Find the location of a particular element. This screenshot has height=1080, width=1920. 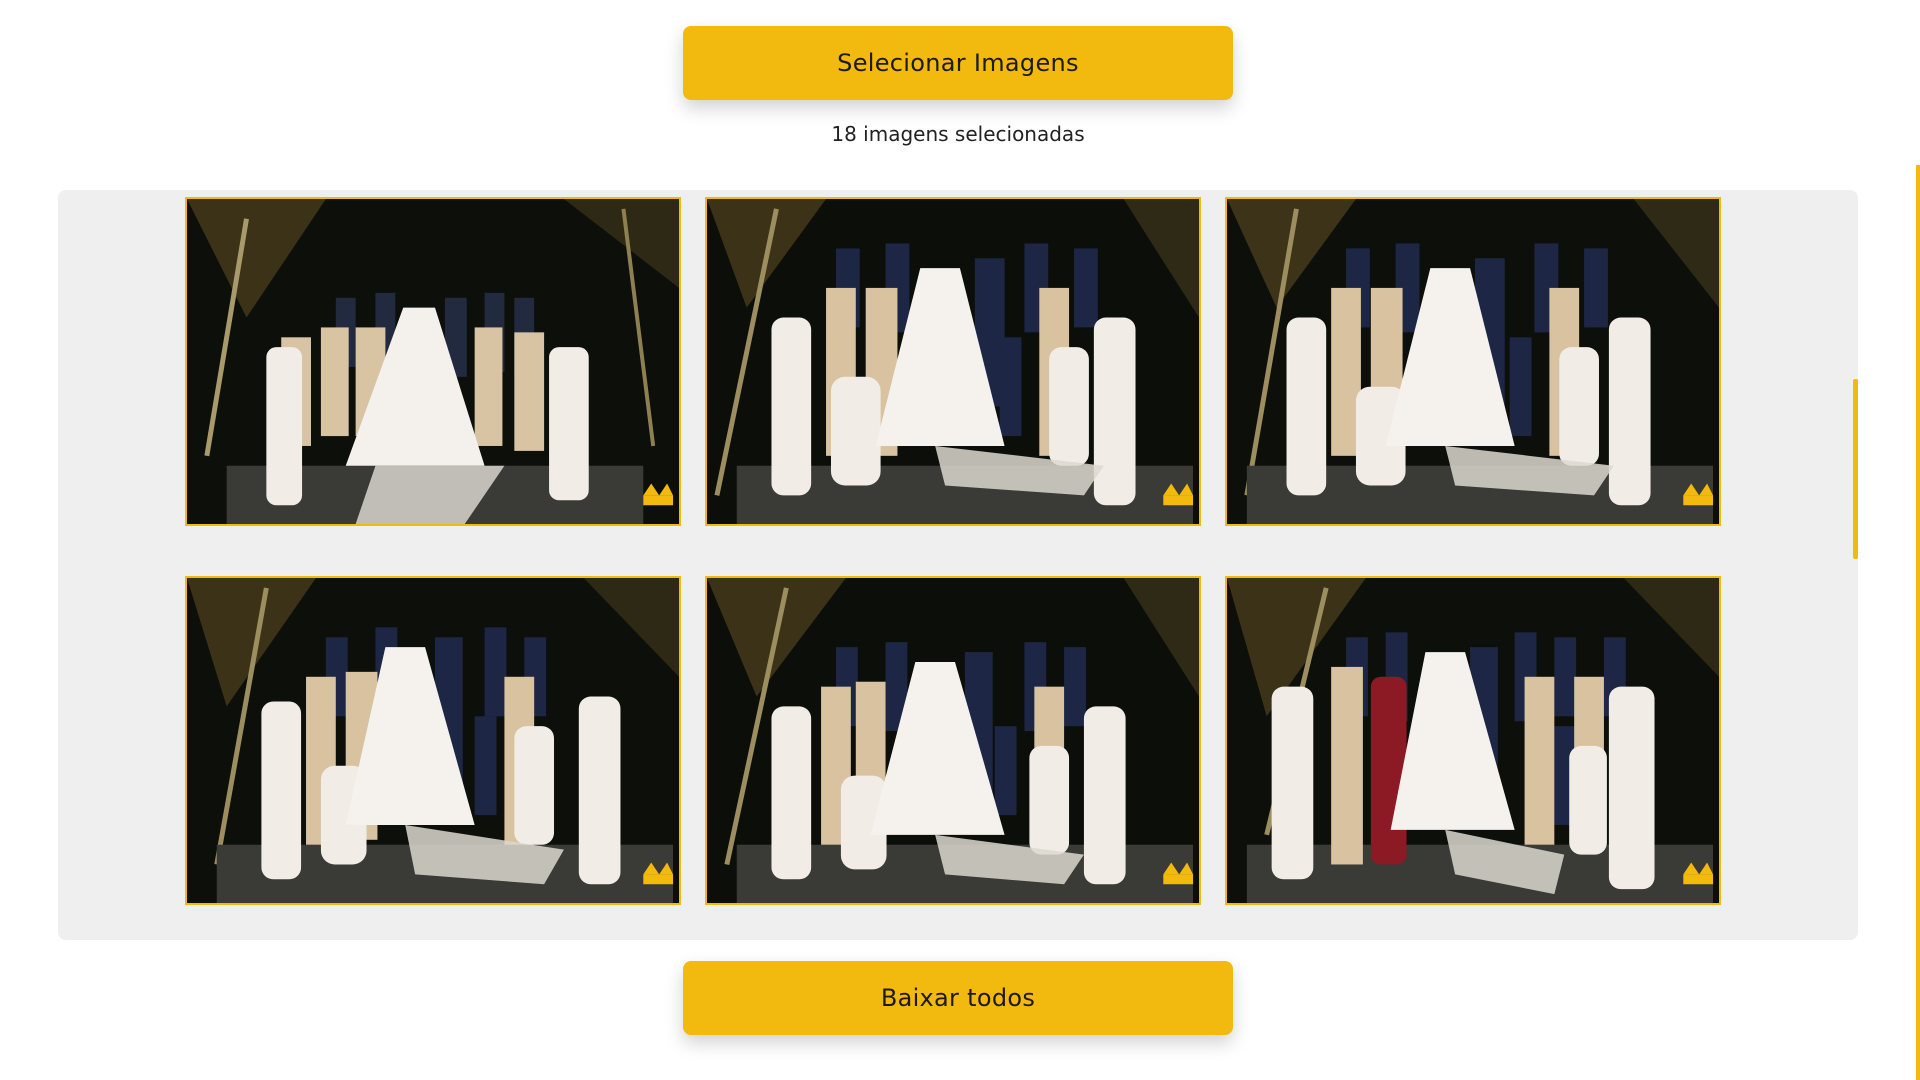

page-scrollbar is located at coordinates (1918, 622).